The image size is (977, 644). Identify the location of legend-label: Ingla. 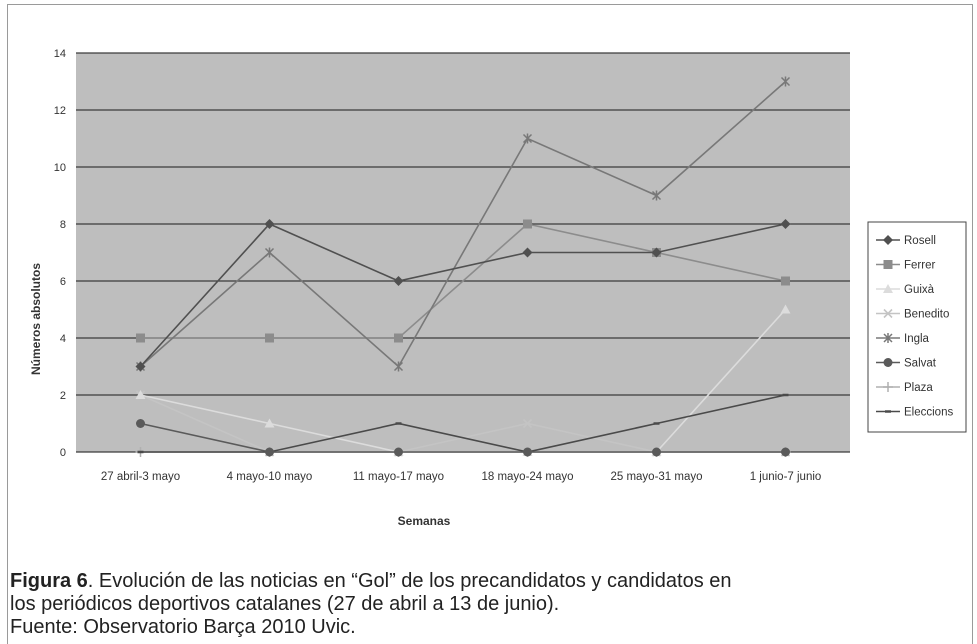
(917, 339).